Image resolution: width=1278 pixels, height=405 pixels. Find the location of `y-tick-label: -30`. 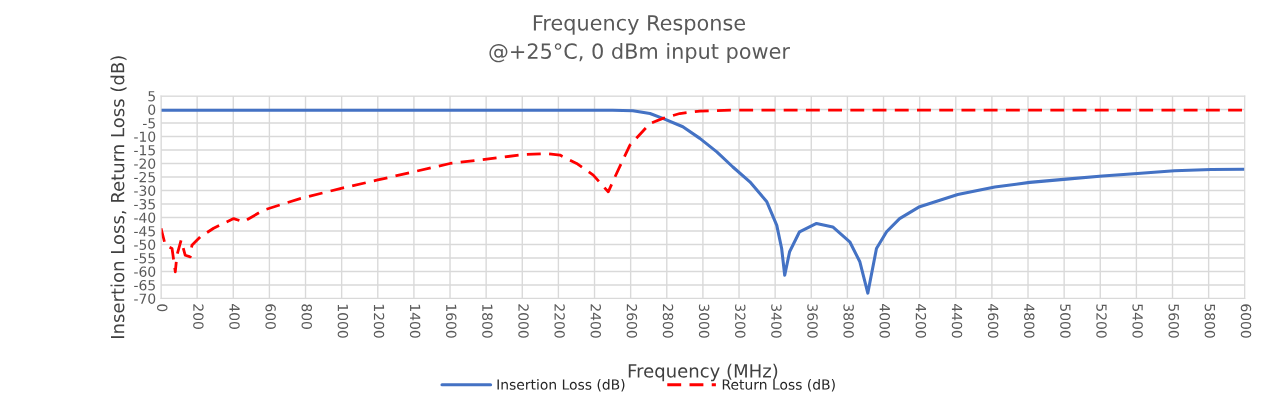

y-tick-label: -30 is located at coordinates (145, 190).